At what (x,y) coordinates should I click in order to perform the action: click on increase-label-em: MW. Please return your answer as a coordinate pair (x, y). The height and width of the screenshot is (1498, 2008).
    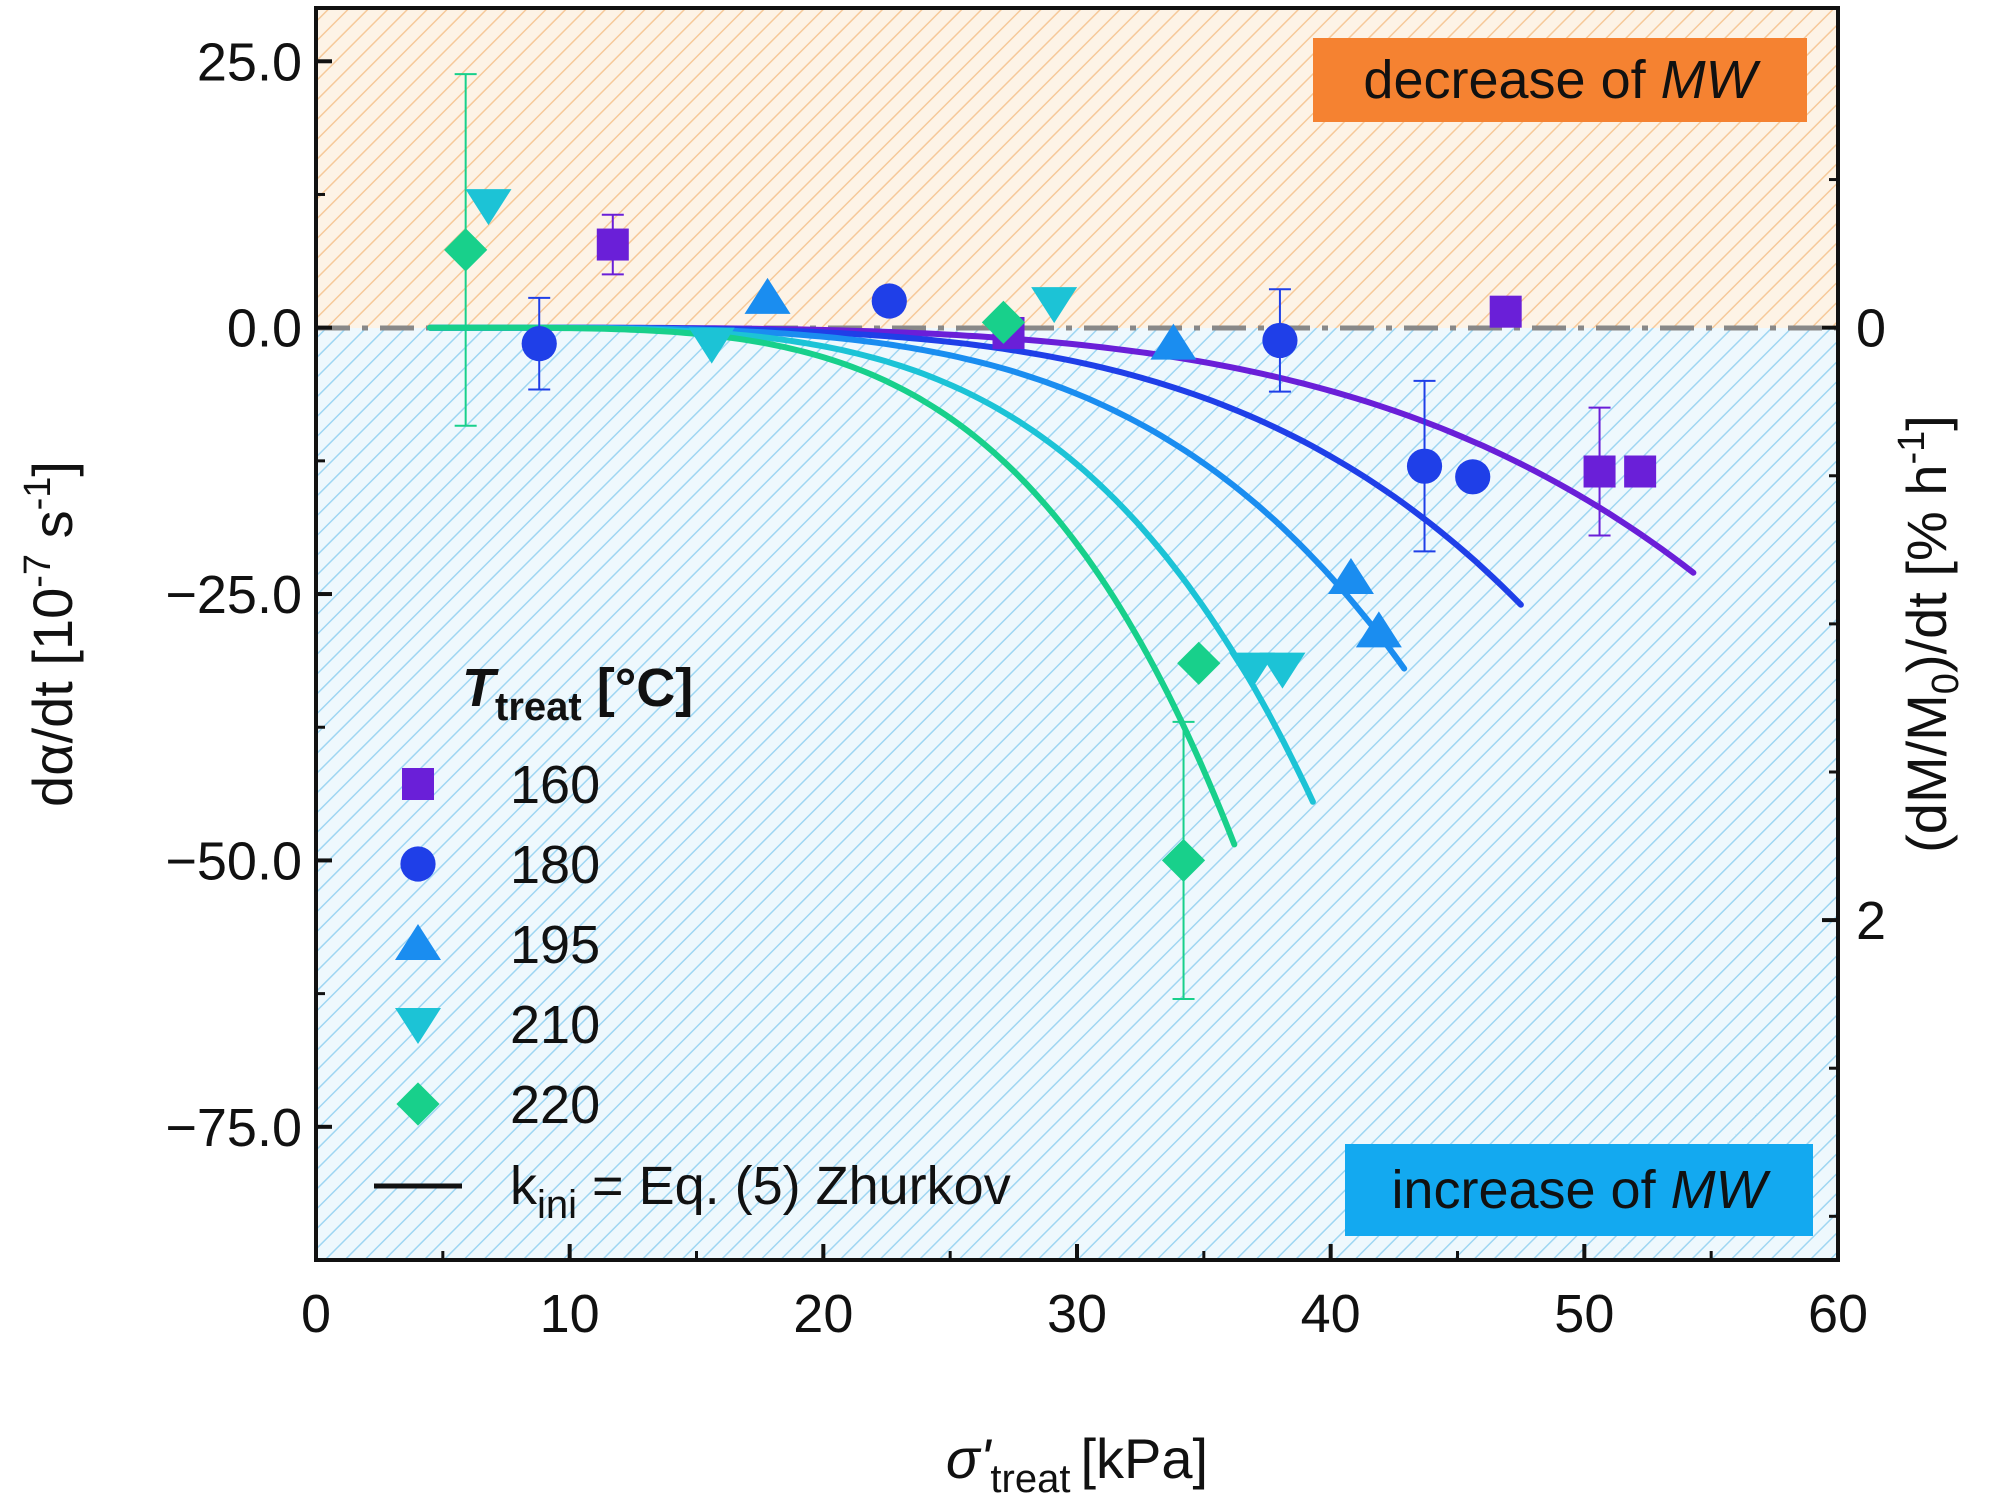
    Looking at the image, I should click on (1721, 1190).